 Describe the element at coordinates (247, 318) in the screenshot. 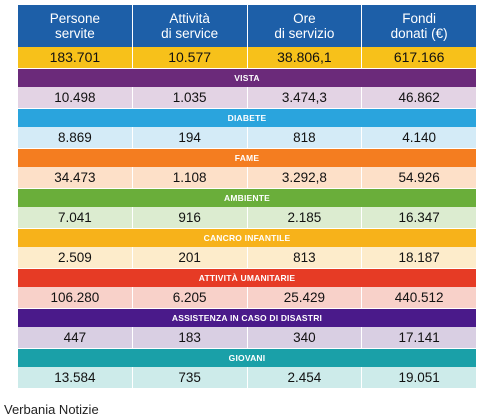

I see `category-band: ASSISTENZA IN CASO DI DISASTRI` at that location.